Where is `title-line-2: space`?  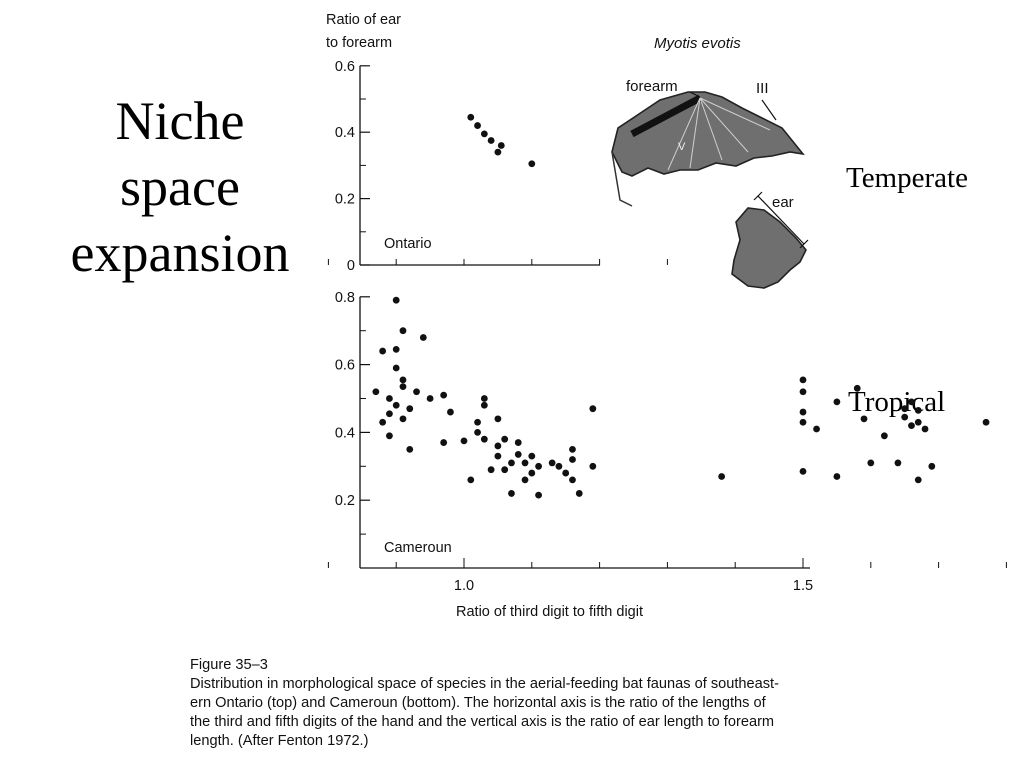 title-line-2: space is located at coordinates (180, 187).